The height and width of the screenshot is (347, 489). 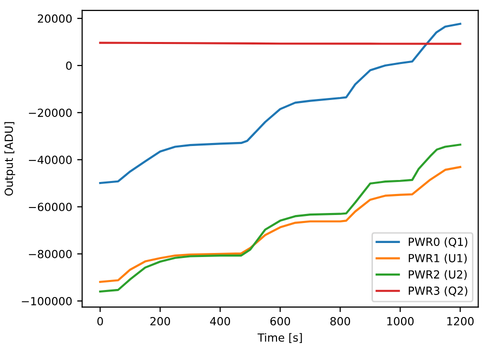 I want to click on x-tick-label: 800, so click(x=340, y=321).